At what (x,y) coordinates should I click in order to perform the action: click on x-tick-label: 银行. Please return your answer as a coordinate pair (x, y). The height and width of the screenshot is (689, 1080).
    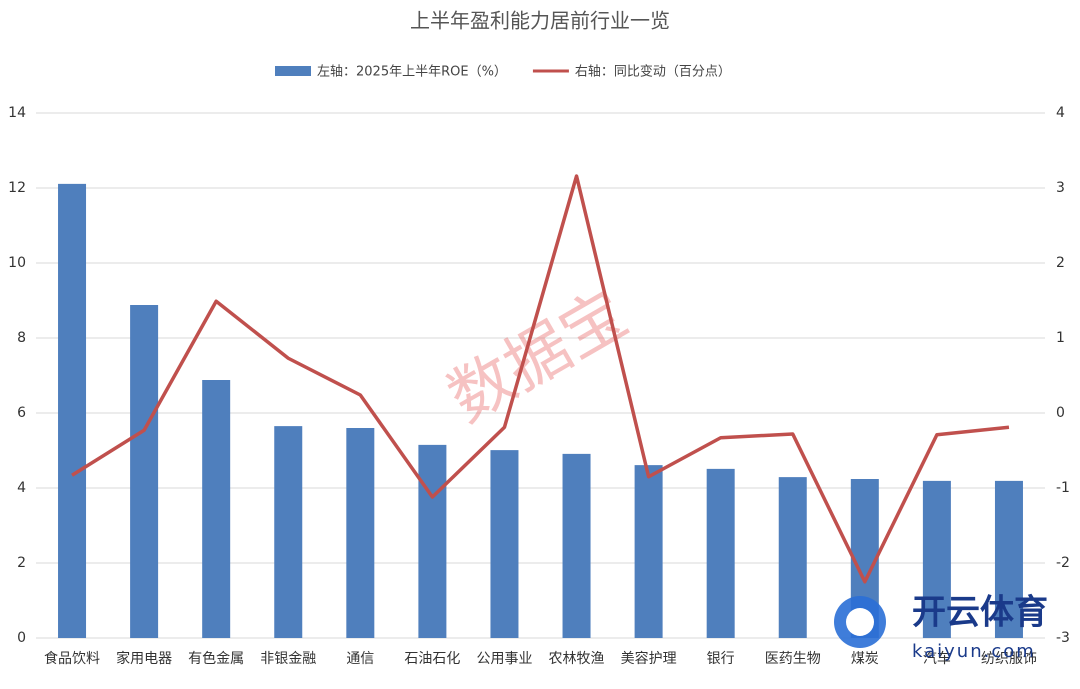
    Looking at the image, I should click on (721, 659).